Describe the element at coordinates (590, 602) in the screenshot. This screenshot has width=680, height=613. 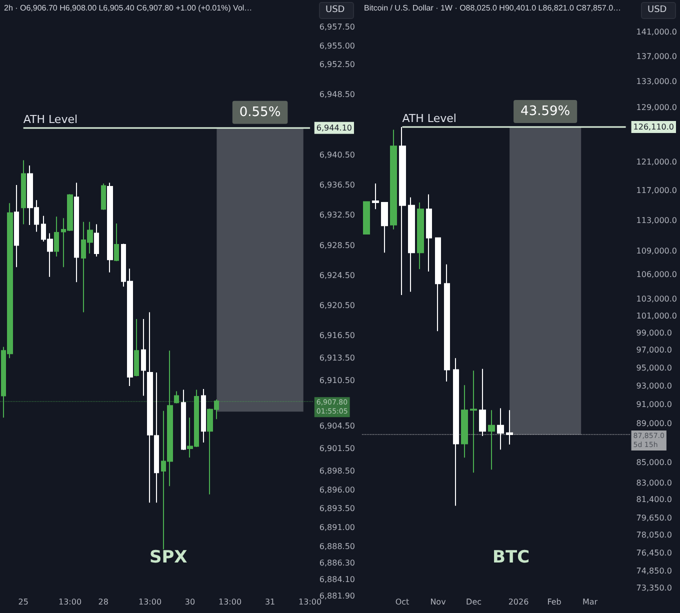
I see `x-tick-label: Mar` at that location.